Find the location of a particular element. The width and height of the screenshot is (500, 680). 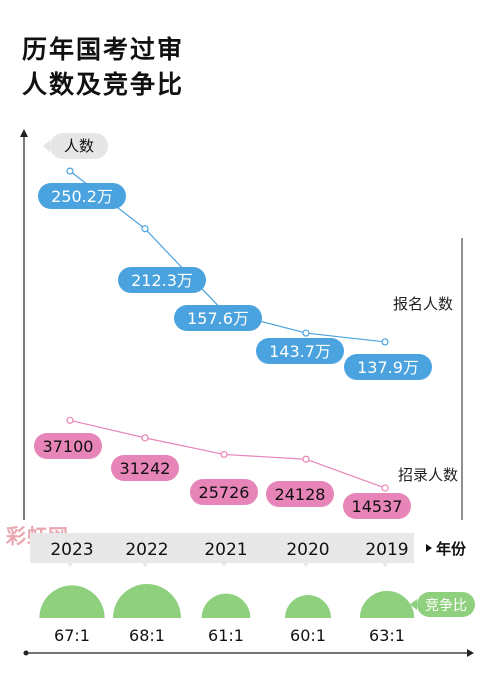

applicants-data-label: 143.7万 is located at coordinates (300, 351).